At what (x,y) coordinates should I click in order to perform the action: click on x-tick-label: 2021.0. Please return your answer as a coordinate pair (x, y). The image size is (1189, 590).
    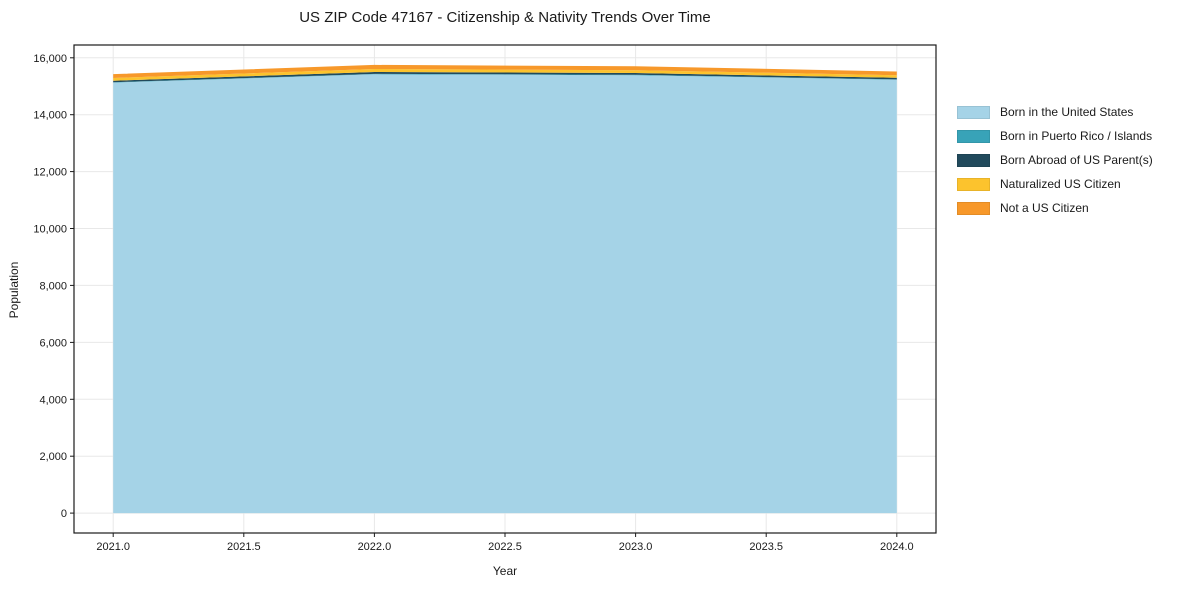
    Looking at the image, I should click on (113, 547).